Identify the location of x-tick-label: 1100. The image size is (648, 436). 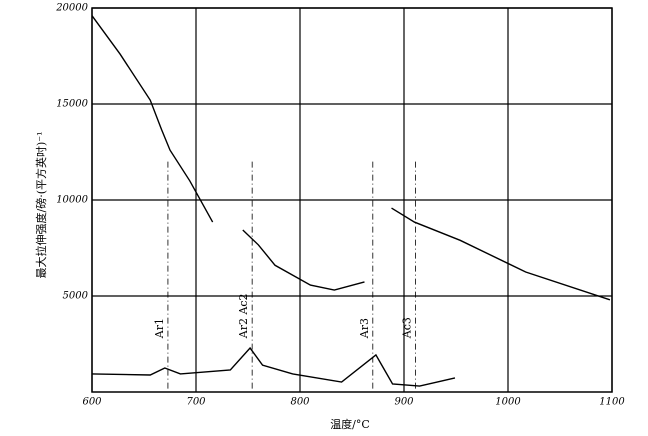
(612, 402).